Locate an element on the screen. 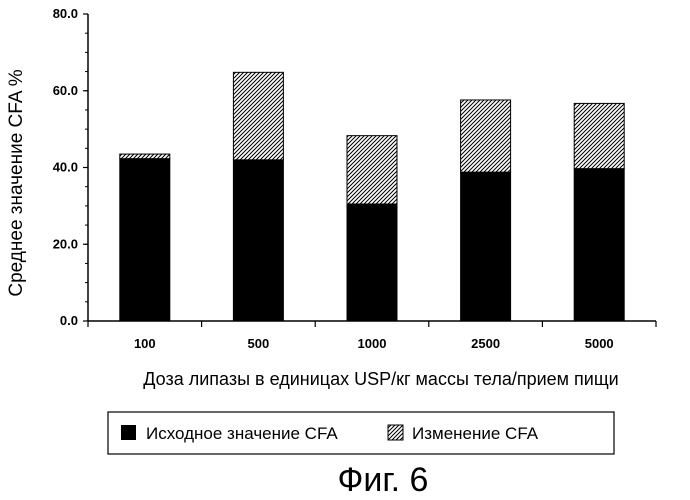 The width and height of the screenshot is (690, 500). x-tick-label: 2500 is located at coordinates (485, 343).